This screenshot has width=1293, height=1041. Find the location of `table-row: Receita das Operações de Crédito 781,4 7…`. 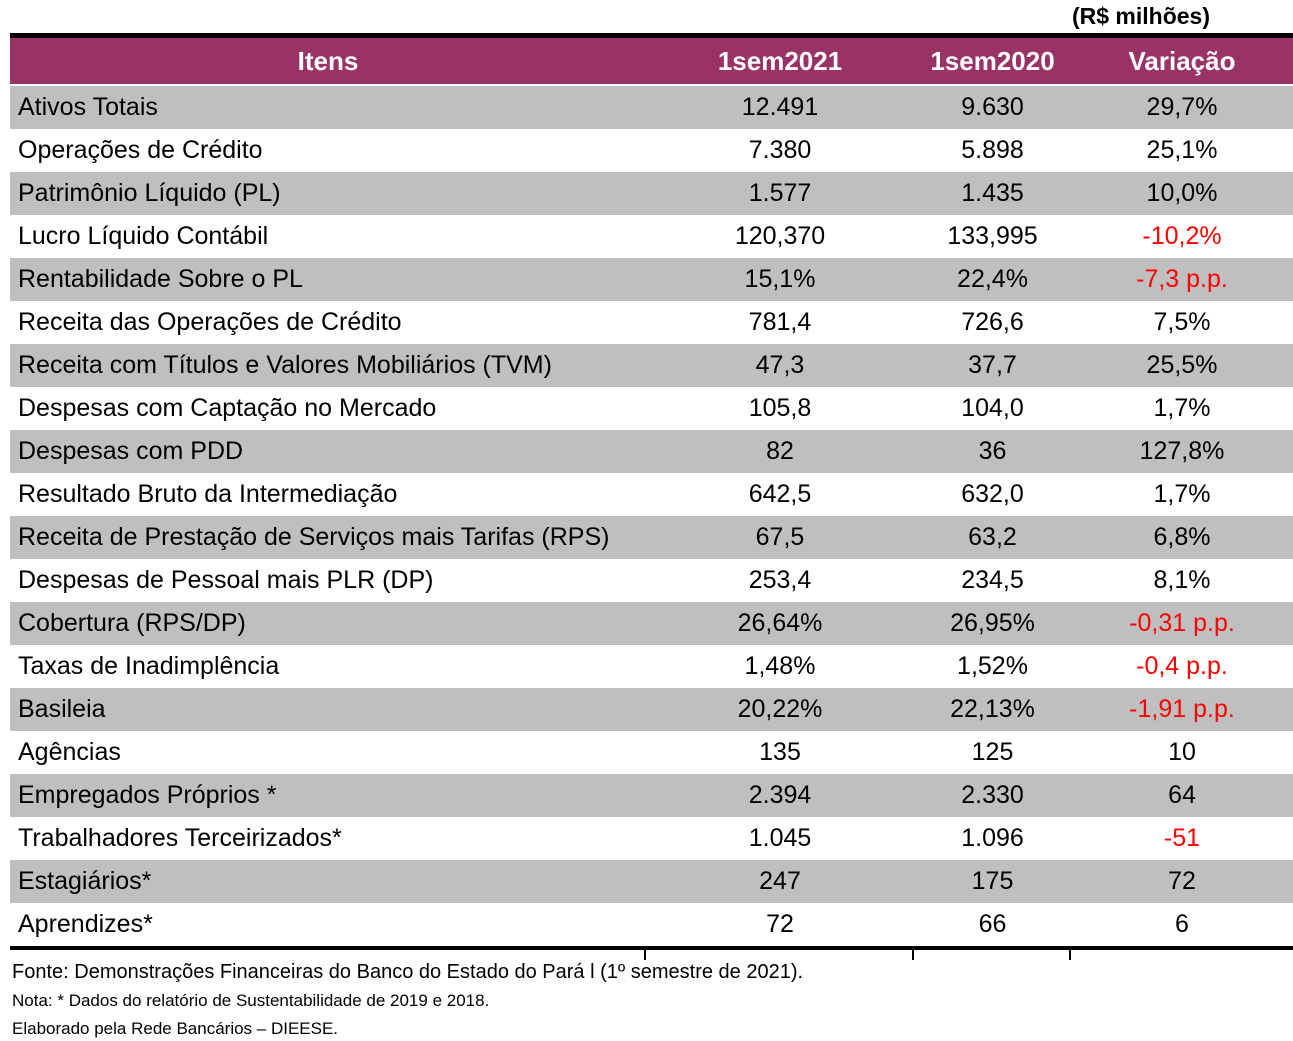

table-row: Receita das Operações de Crédito 781,4 7… is located at coordinates (651, 322).